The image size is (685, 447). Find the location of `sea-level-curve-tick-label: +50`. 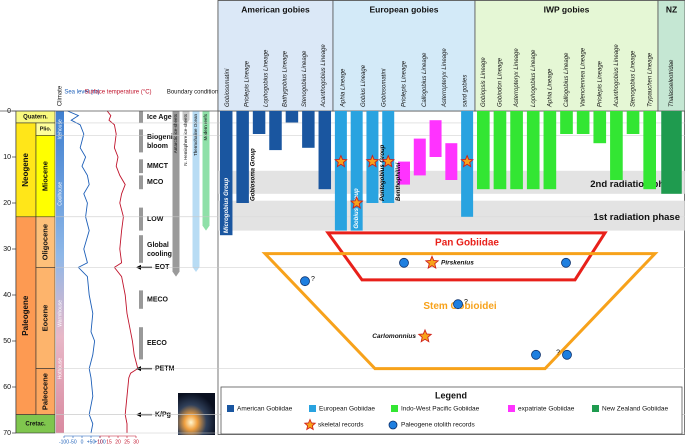

sea-level-curve-tick-label: +50 is located at coordinates (91, 442).